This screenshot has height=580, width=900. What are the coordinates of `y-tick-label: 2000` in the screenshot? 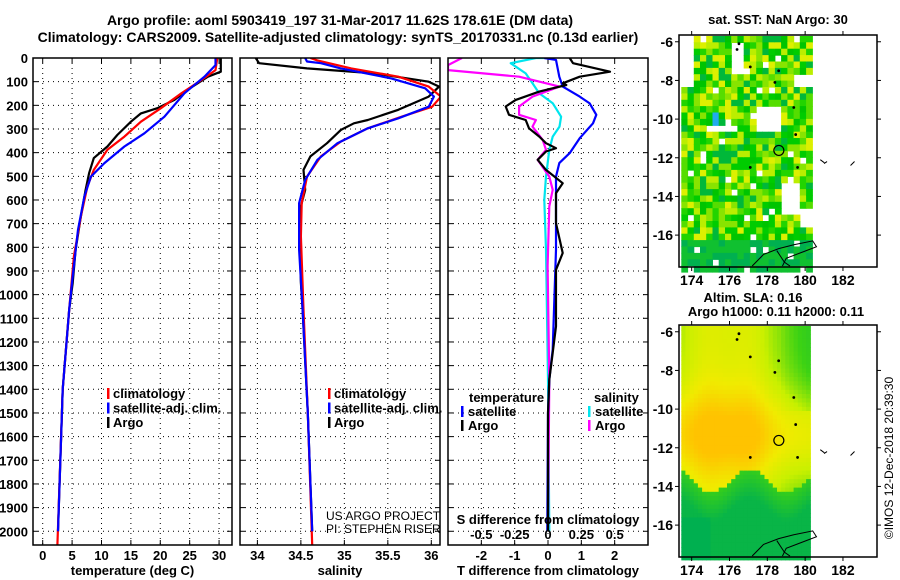 It's located at (14, 531).